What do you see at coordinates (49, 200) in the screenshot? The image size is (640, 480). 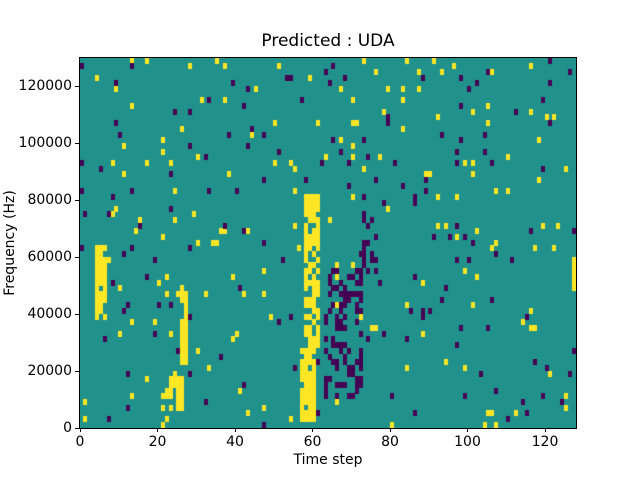 I see `y-tick-label: 80000` at bounding box center [49, 200].